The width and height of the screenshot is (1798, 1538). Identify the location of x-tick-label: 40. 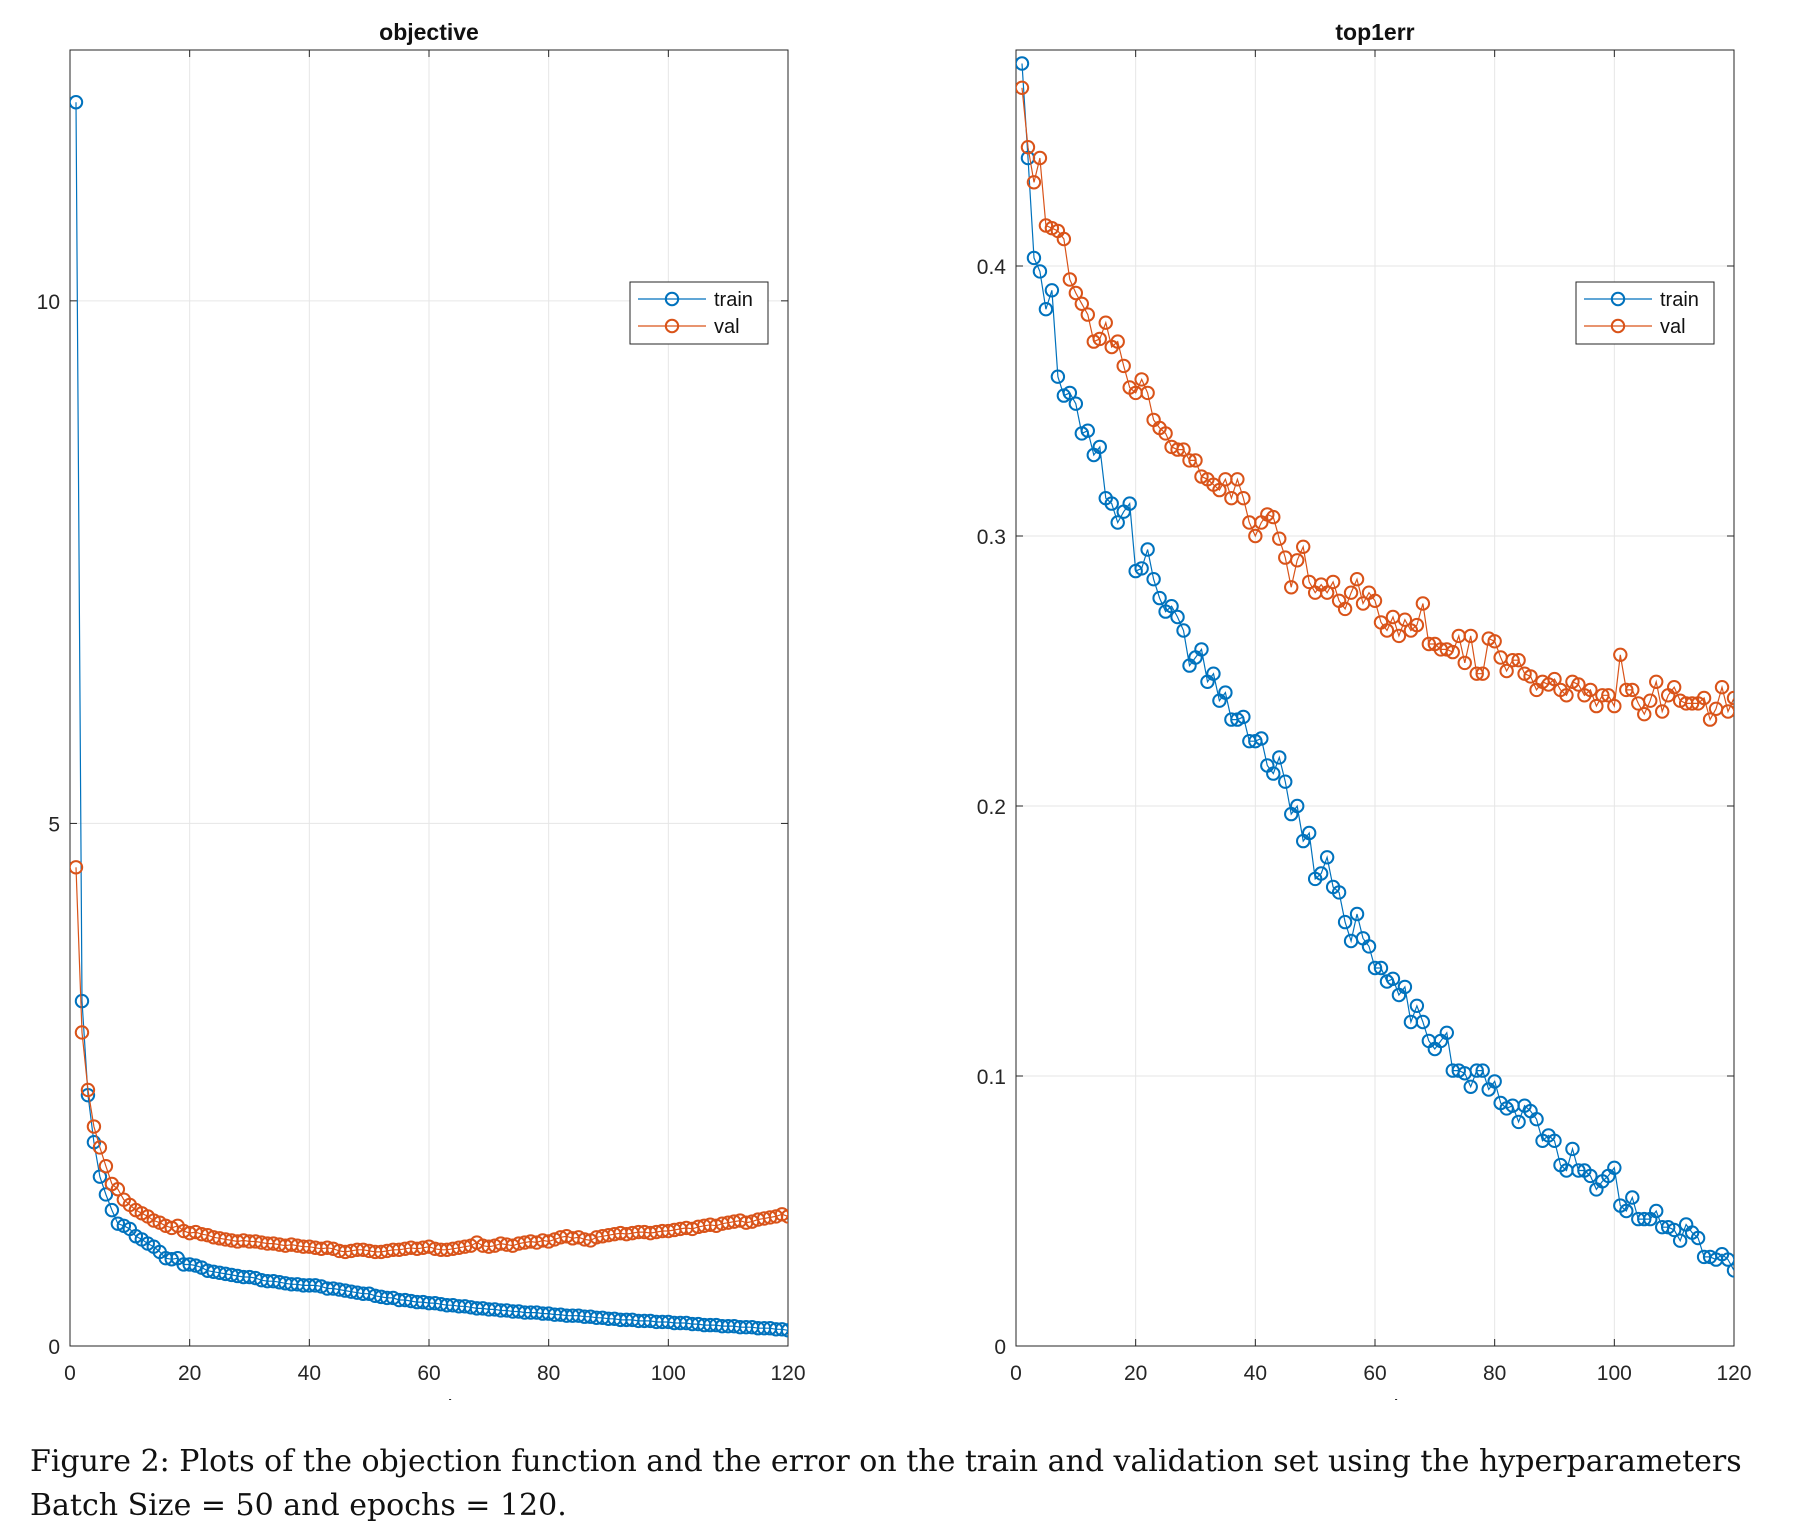
(1255, 1373).